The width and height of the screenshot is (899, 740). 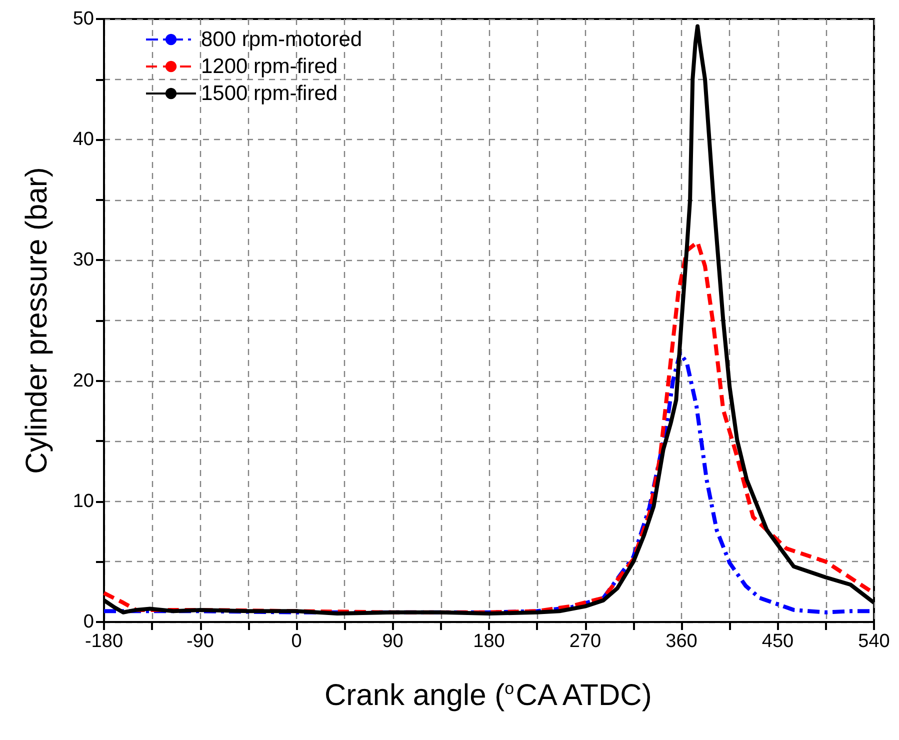 I want to click on legend-label: 1200 rpm-fired, so click(x=269, y=66).